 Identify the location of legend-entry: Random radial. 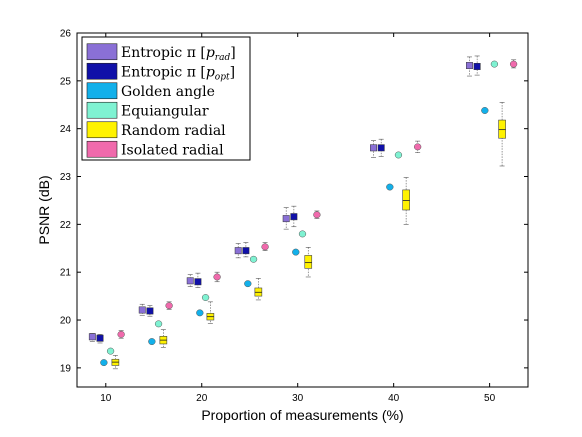
(173, 131).